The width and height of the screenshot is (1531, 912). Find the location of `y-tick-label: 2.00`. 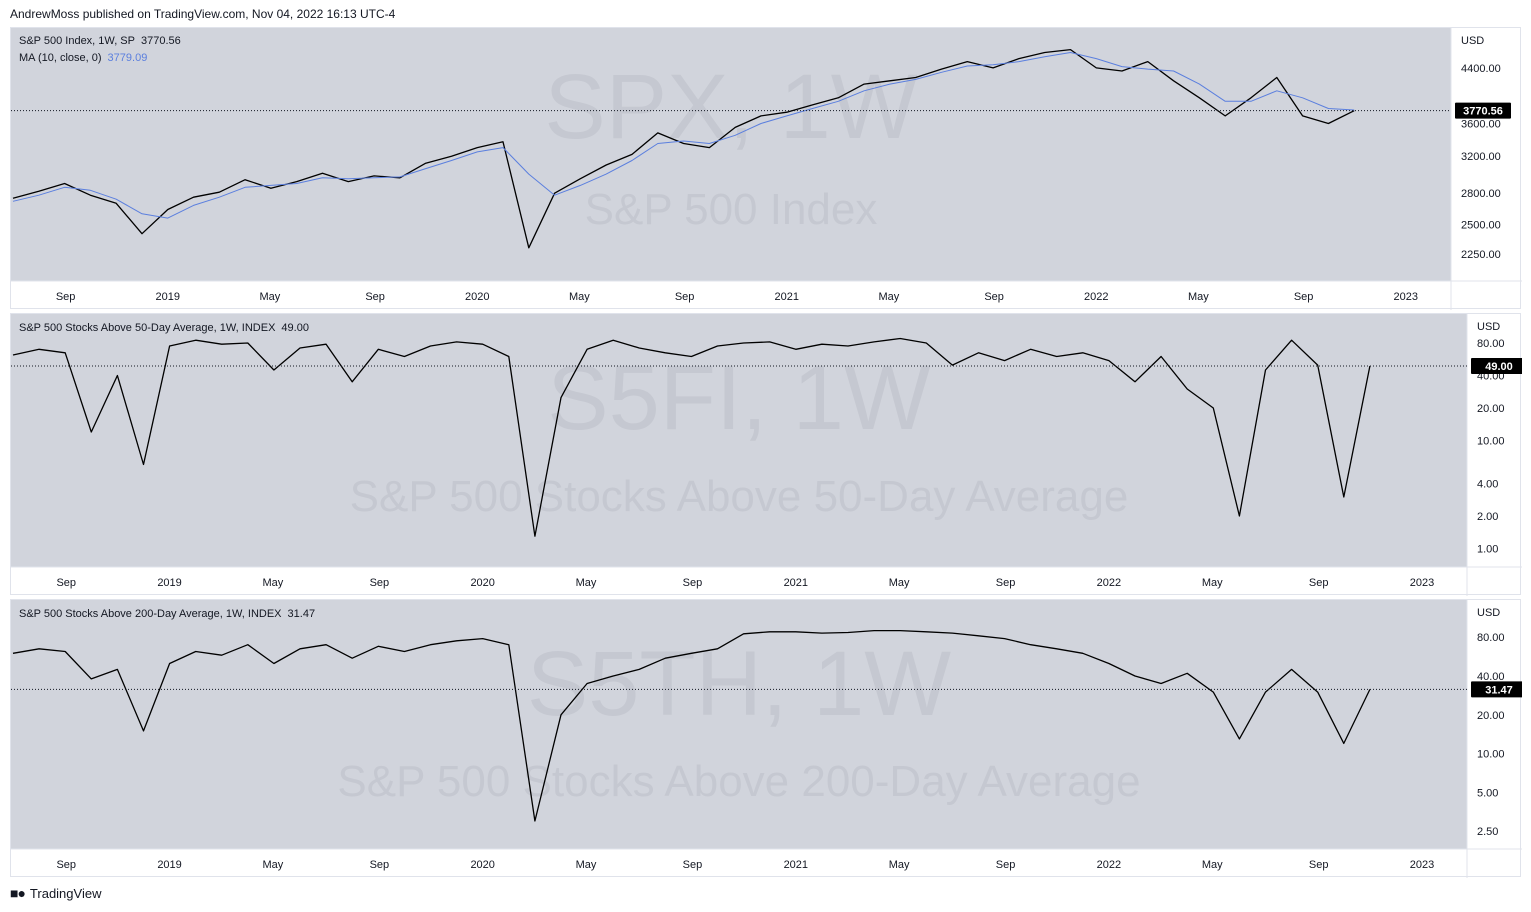

y-tick-label: 2.00 is located at coordinates (1487, 517).